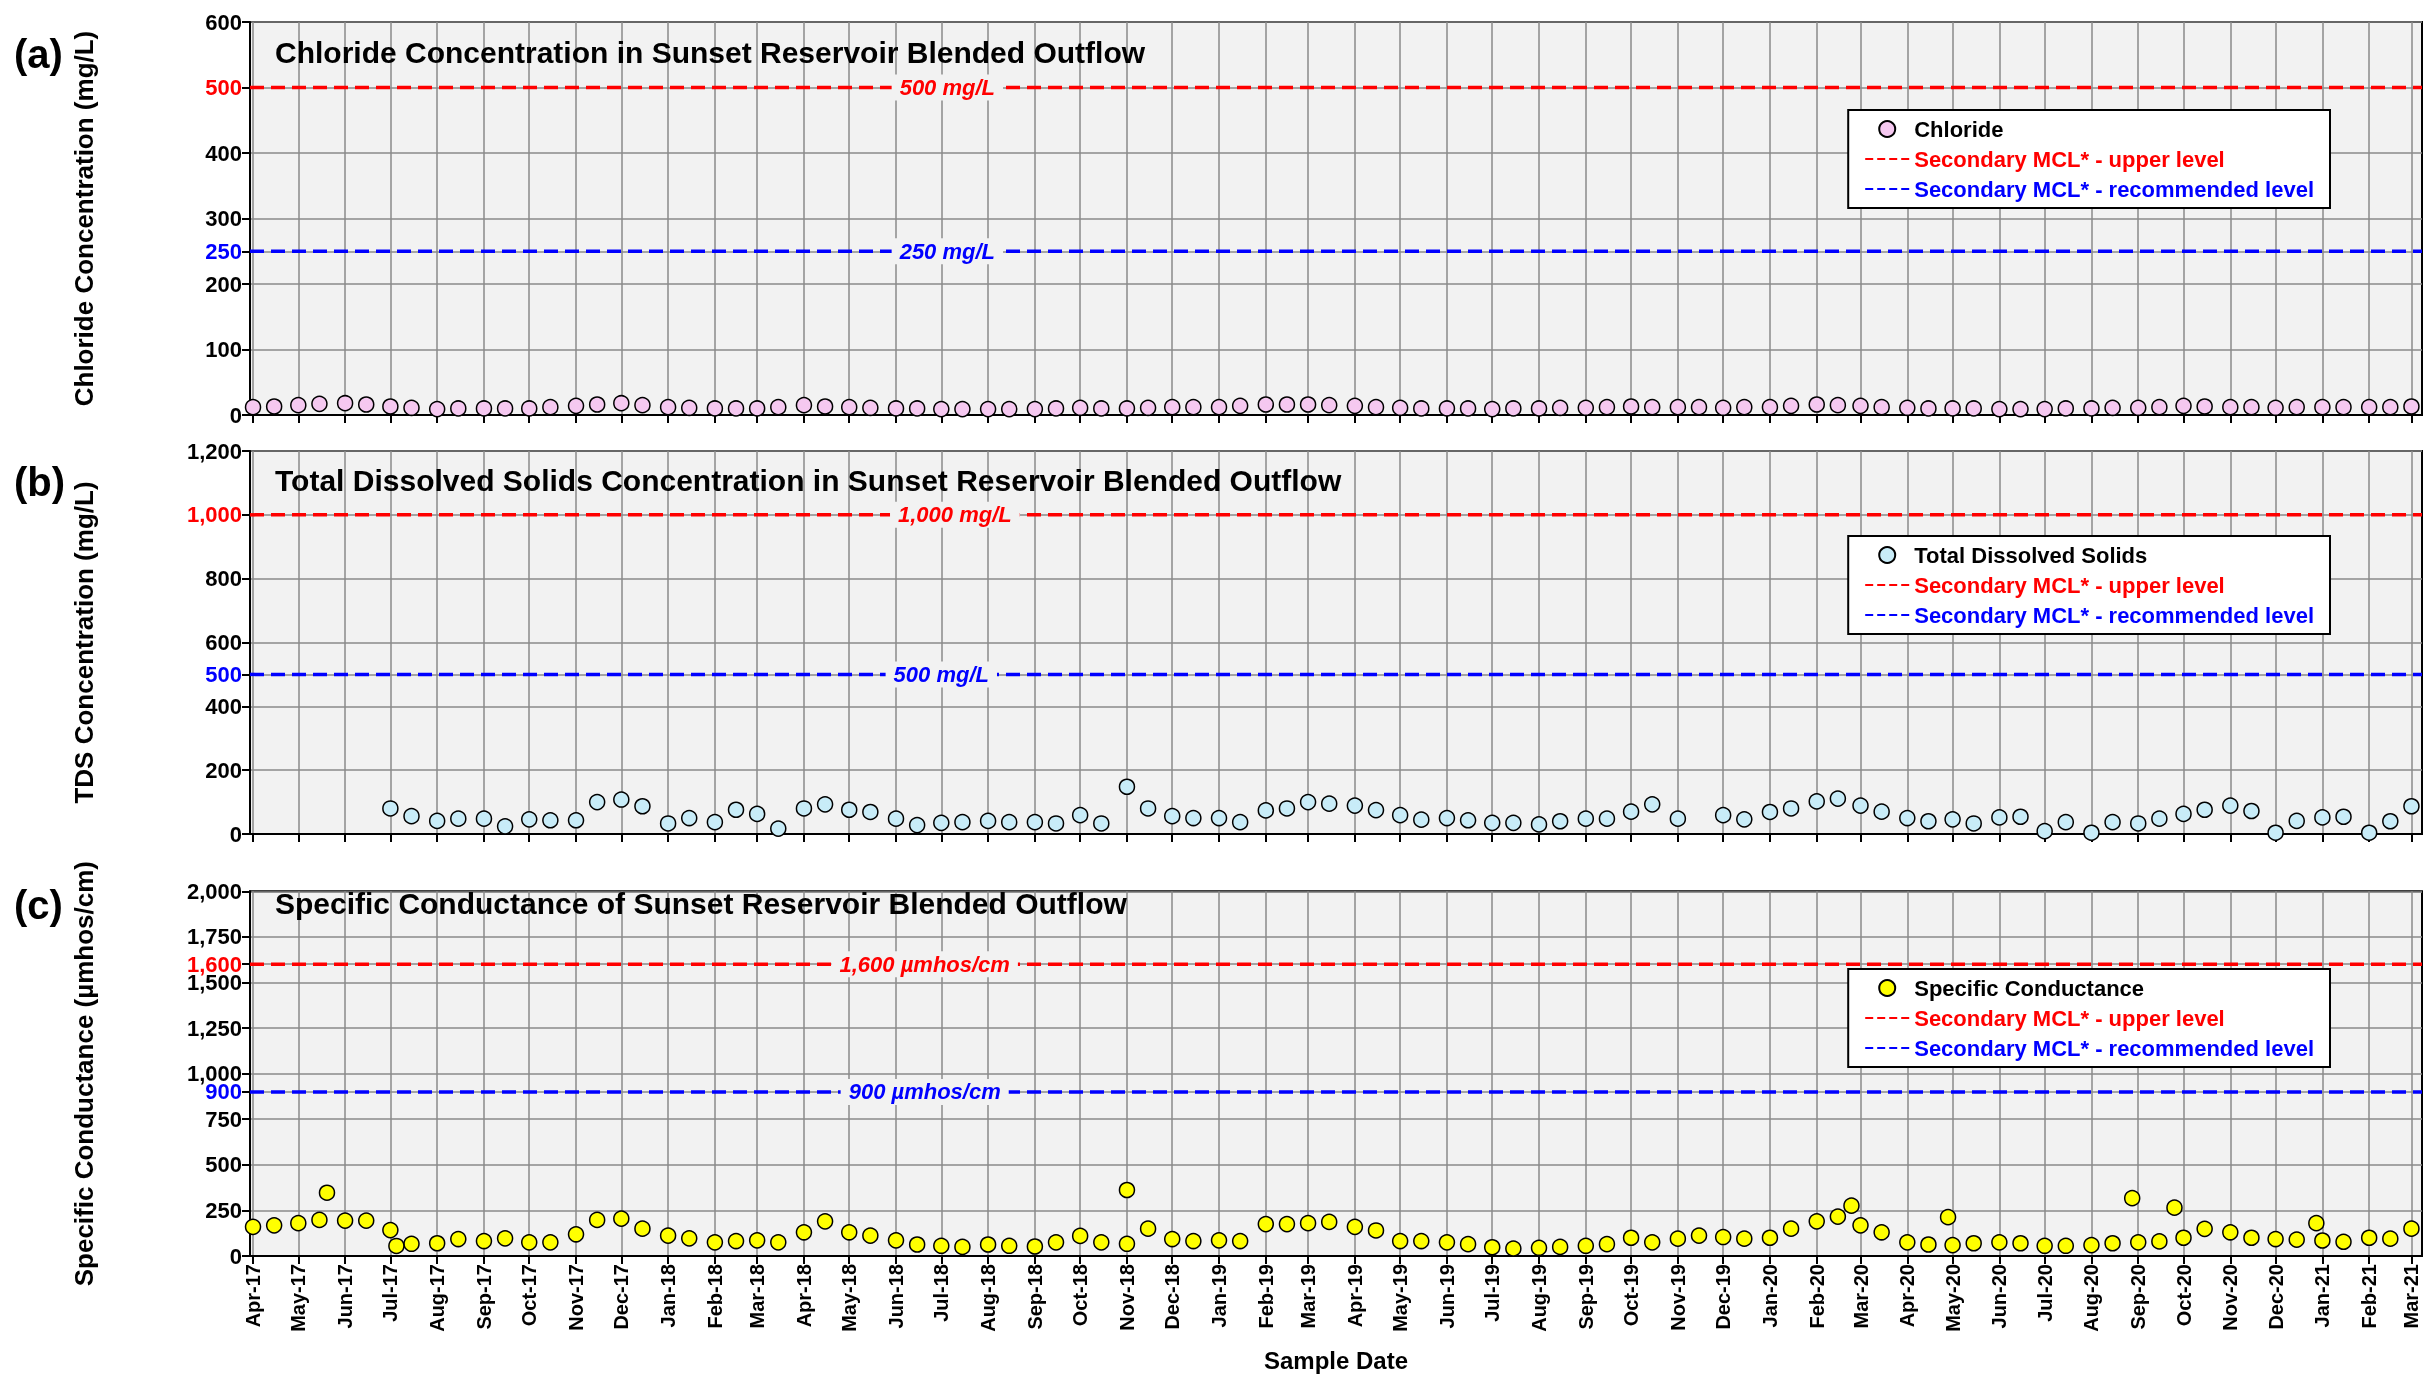 The height and width of the screenshot is (1377, 2430). What do you see at coordinates (924, 1092) in the screenshot?
I see `annotation: 900 µmhos/cm` at bounding box center [924, 1092].